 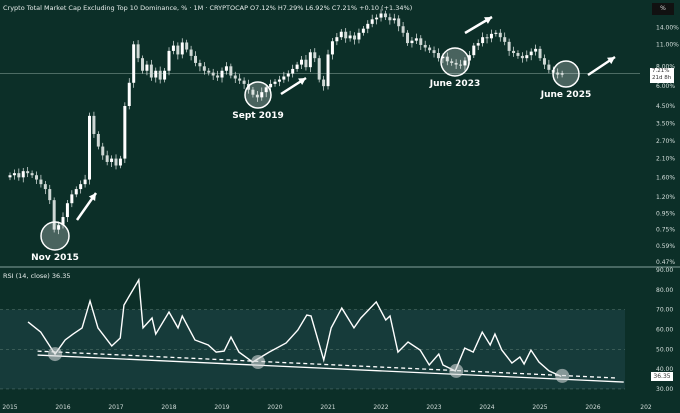 What do you see at coordinates (662, 376) in the screenshot?
I see `rsi-value-tag: 36.35` at bounding box center [662, 376].